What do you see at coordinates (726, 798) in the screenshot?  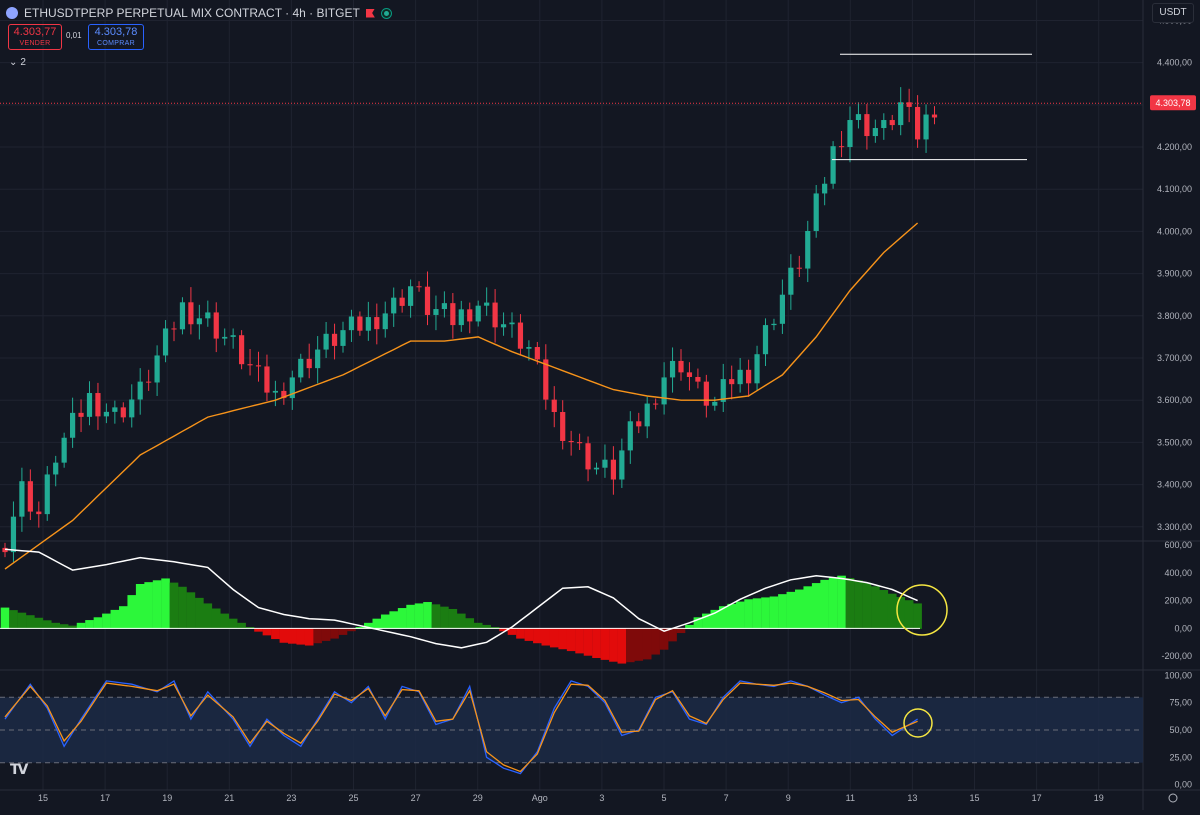 I see `time-tick-label: 7` at bounding box center [726, 798].